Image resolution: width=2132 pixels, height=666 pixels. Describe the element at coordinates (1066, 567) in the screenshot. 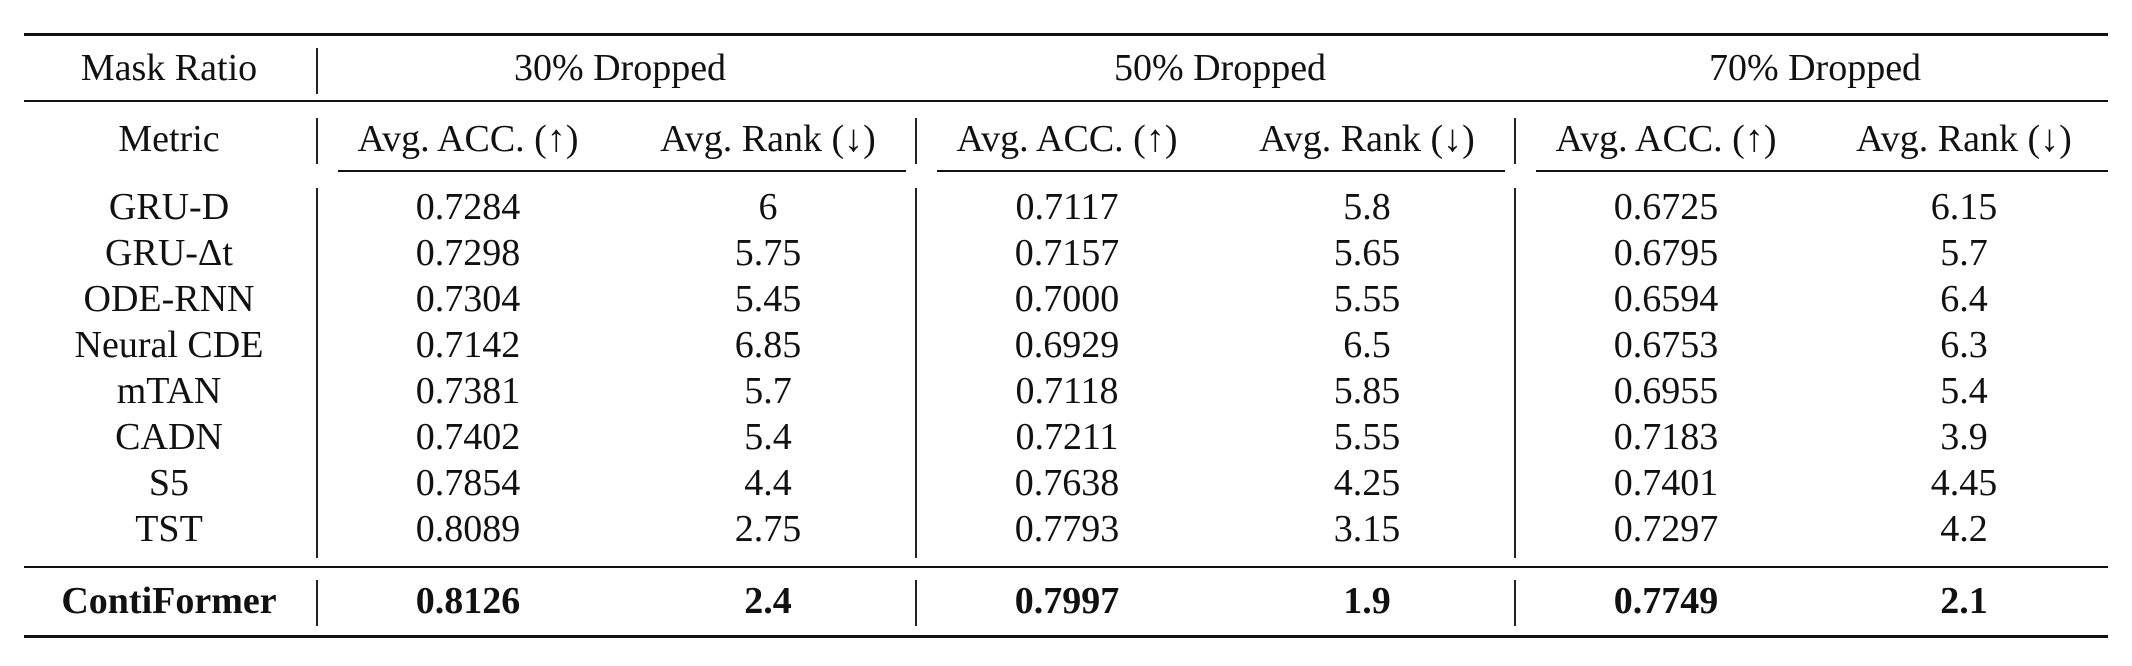

I see `final-row-rule` at that location.